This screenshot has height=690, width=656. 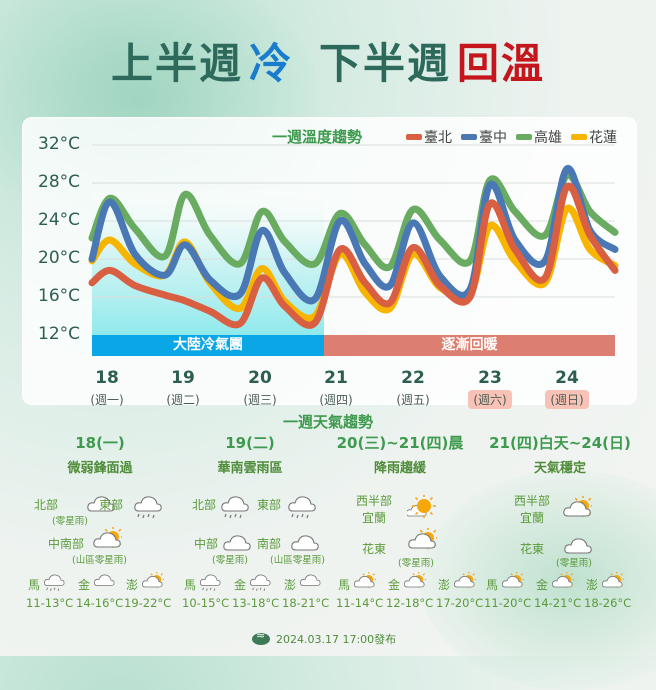 I want to click on legend-item-taichung: 臺中, so click(x=484, y=137).